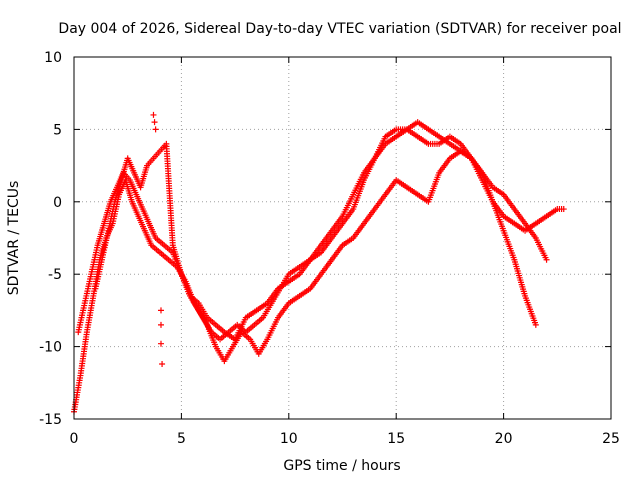  Describe the element at coordinates (74, 439) in the screenshot. I see `x-tick-label: 0` at that location.